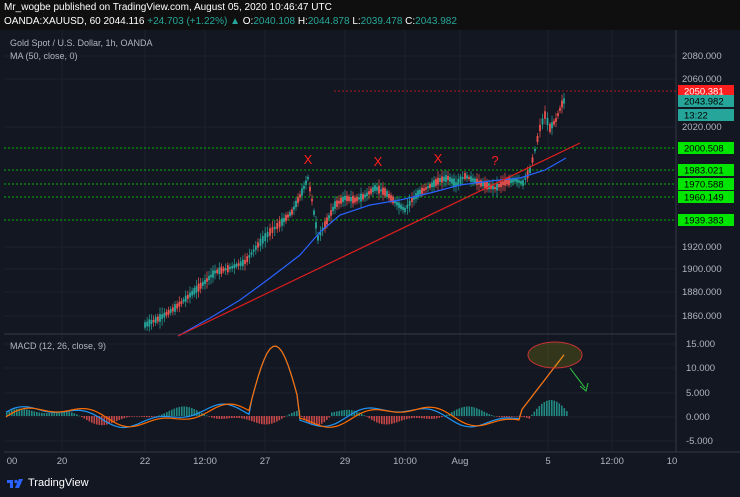 This screenshot has height=497, width=740. What do you see at coordinates (494, 160) in the screenshot?
I see `pattern-mark: ?` at bounding box center [494, 160].